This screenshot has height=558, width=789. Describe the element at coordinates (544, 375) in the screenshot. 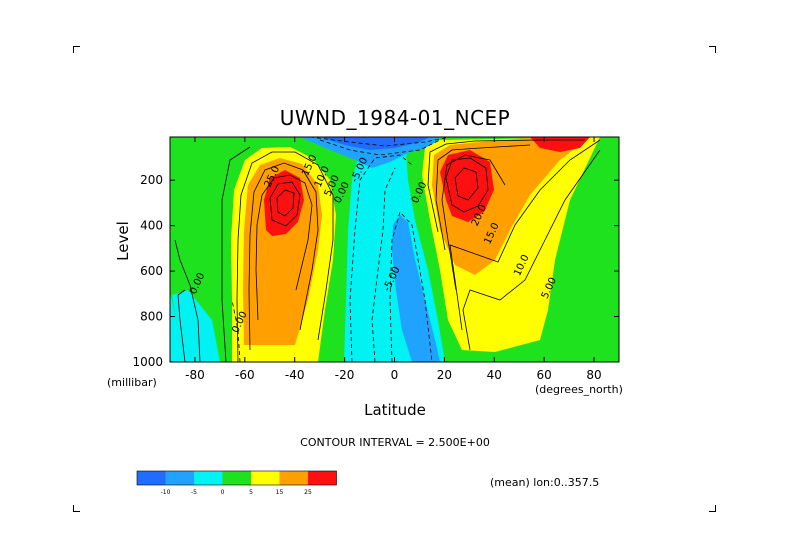

I see `x-tick-label: 60` at that location.